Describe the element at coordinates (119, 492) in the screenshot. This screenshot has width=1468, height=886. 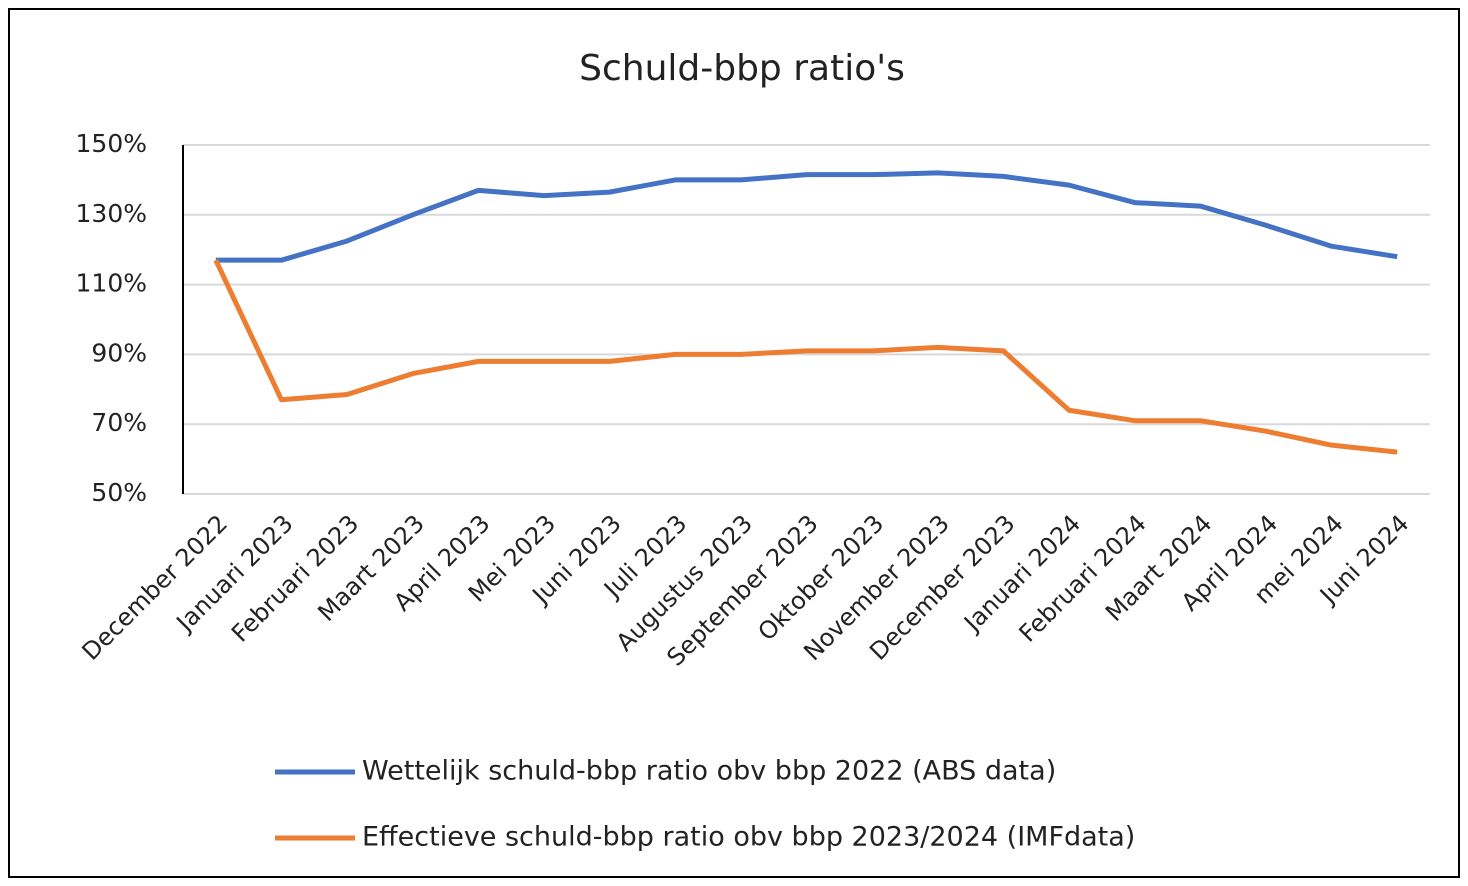
I see `y-tick-label: 50%` at that location.